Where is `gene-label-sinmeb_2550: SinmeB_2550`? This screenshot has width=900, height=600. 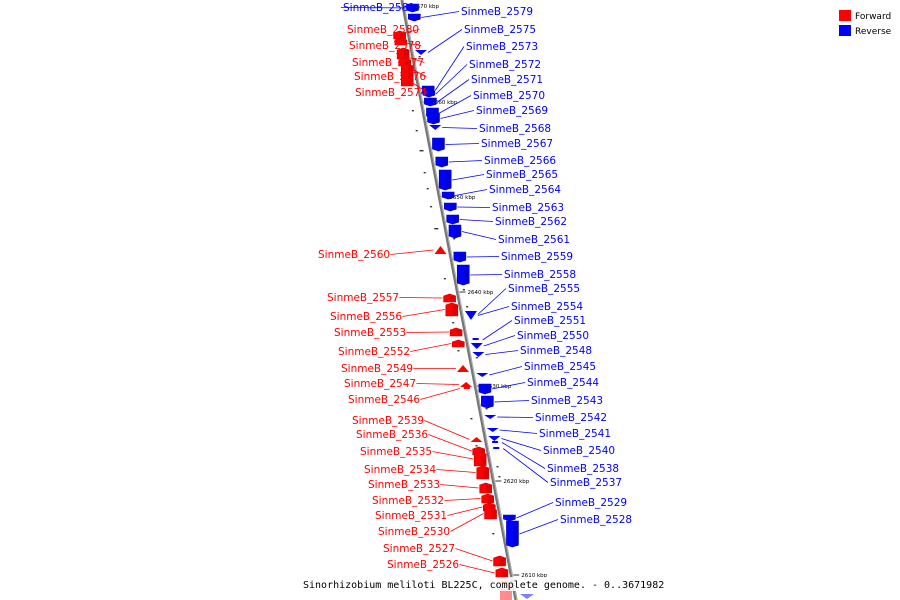 gene-label-sinmeb_2550: SinmeB_2550 is located at coordinates (553, 336).